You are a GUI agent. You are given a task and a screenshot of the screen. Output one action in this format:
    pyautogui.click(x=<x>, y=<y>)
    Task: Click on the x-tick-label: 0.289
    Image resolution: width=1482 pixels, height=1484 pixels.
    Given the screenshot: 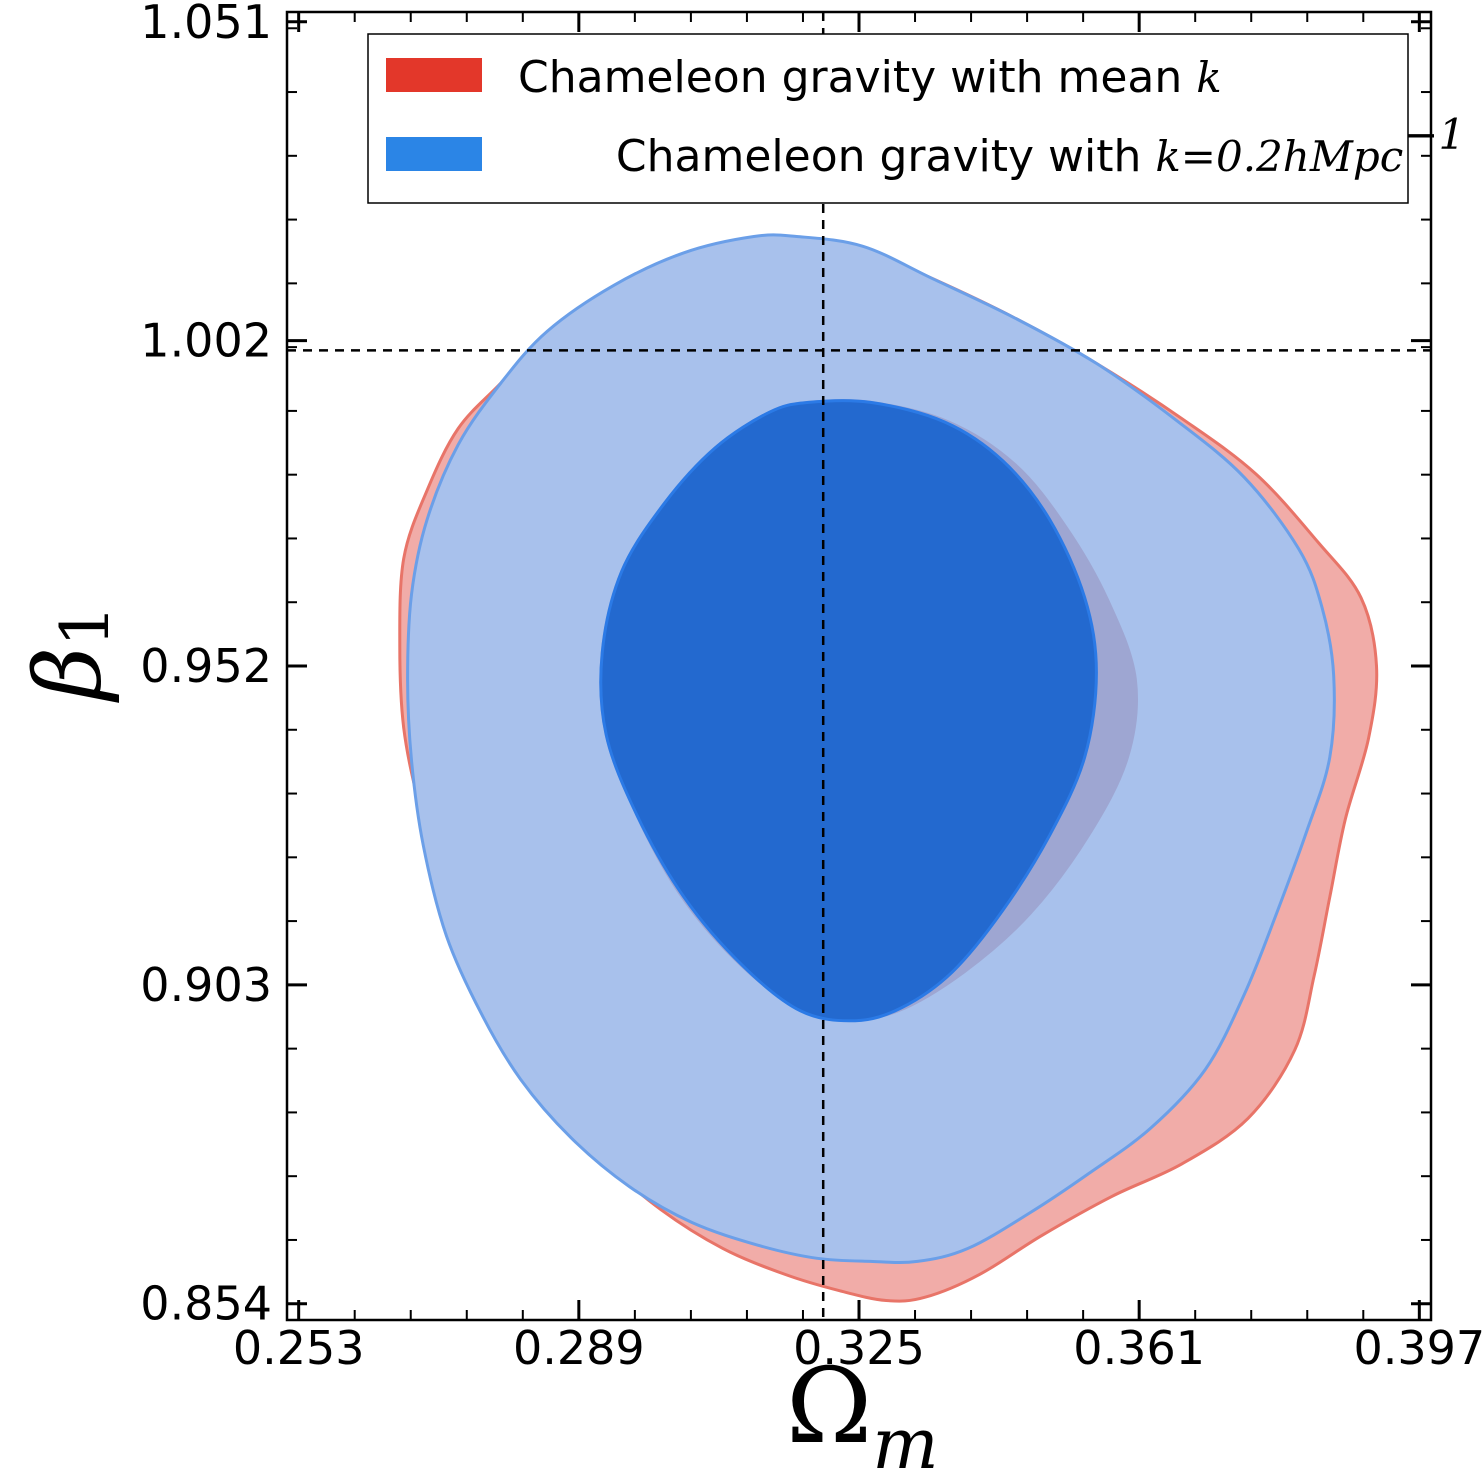 What is the action you would take?
    pyautogui.click(x=579, y=1348)
    